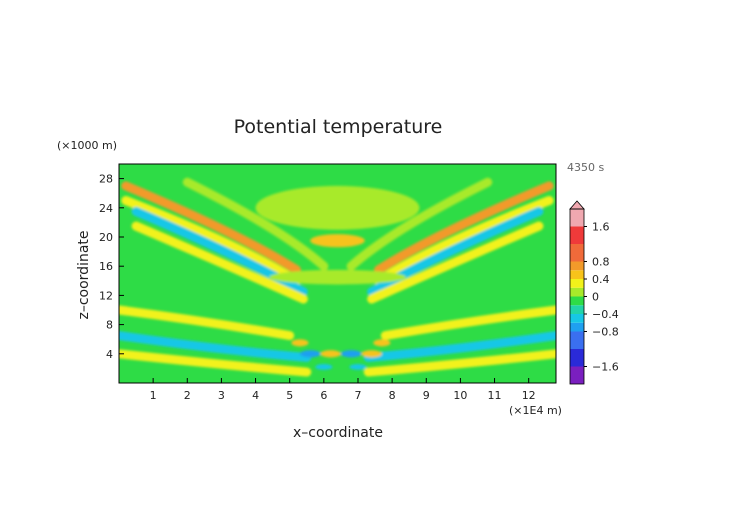 This screenshot has height=532, width=752. What do you see at coordinates (84, 274) in the screenshot?
I see `y-axis-label: z–coordinate` at bounding box center [84, 274].